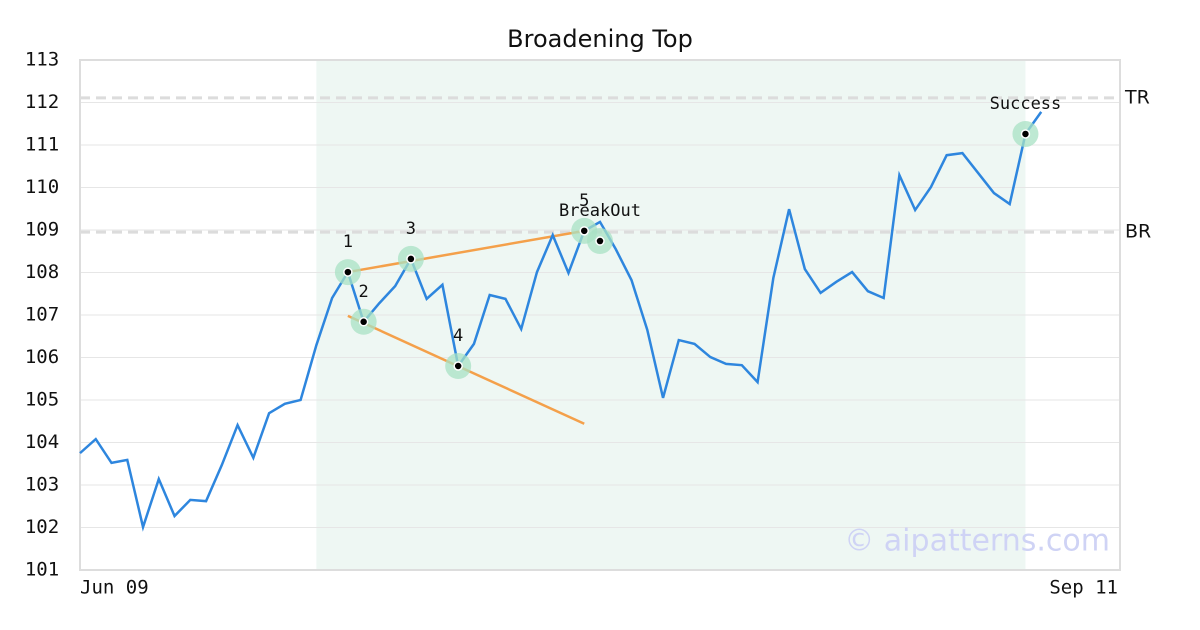  I want to click on chart-title: Broadening Top, so click(600, 39).